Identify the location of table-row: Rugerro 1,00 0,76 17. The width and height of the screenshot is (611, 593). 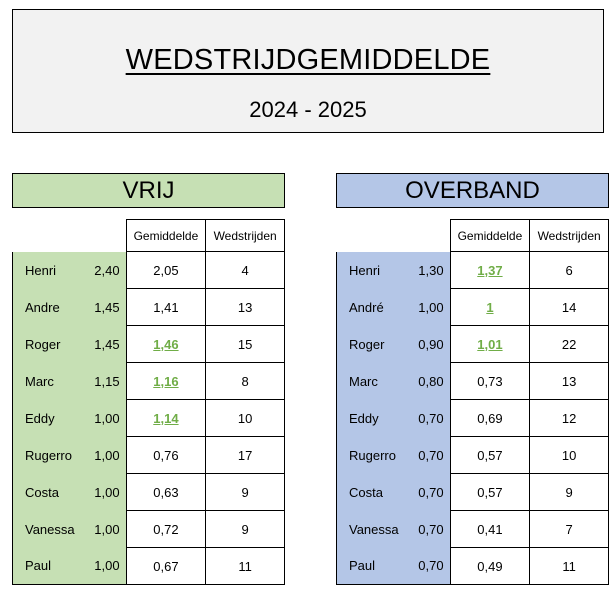
(148, 455).